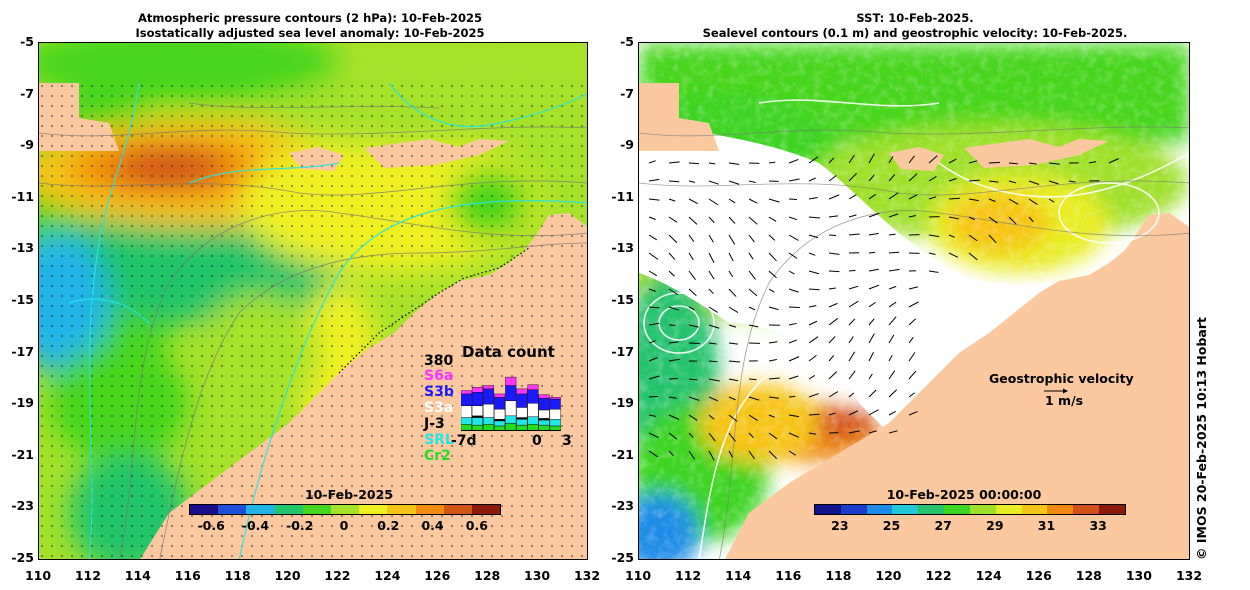 The width and height of the screenshot is (1250, 590). What do you see at coordinates (434, 424) in the screenshot?
I see `mission-label: J-3` at bounding box center [434, 424].